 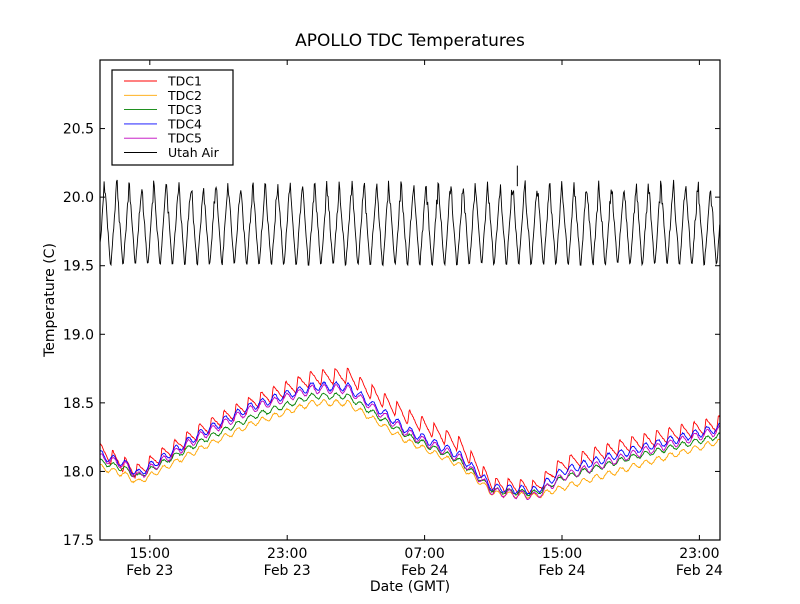 I want to click on series-line-utah-air, so click(x=410, y=223).